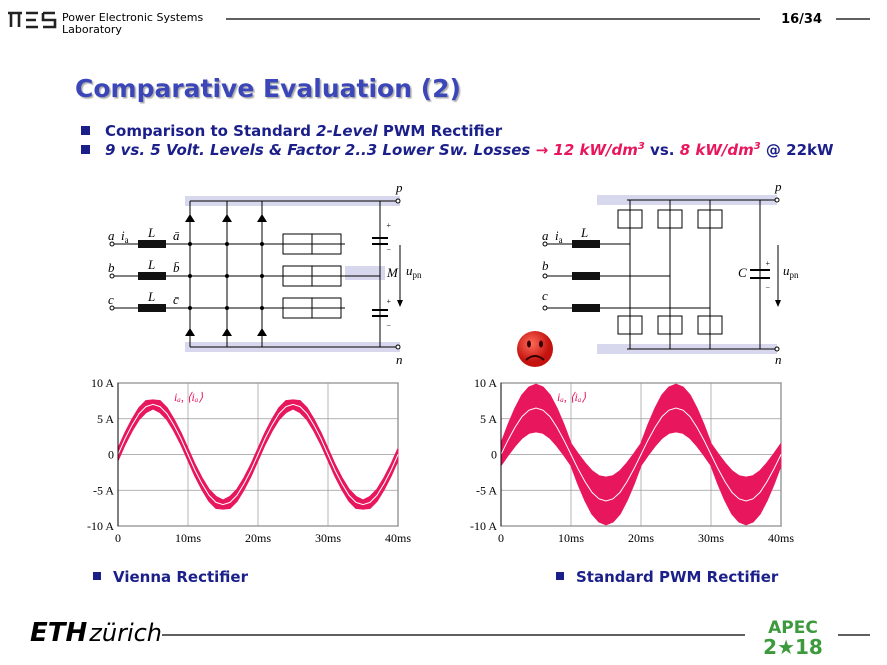  What do you see at coordinates (32, 20) in the screenshot?
I see `pes-logo` at bounding box center [32, 20].